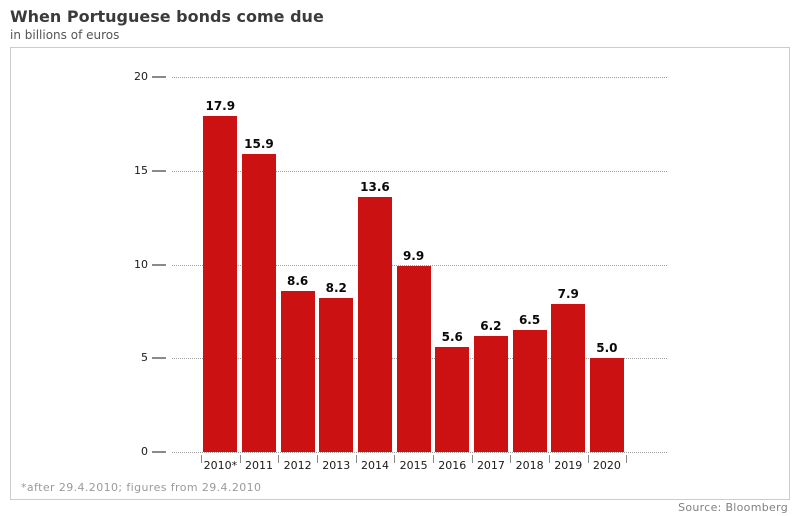  What do you see at coordinates (141, 170) in the screenshot?
I see `y-axis-label: 15` at bounding box center [141, 170].